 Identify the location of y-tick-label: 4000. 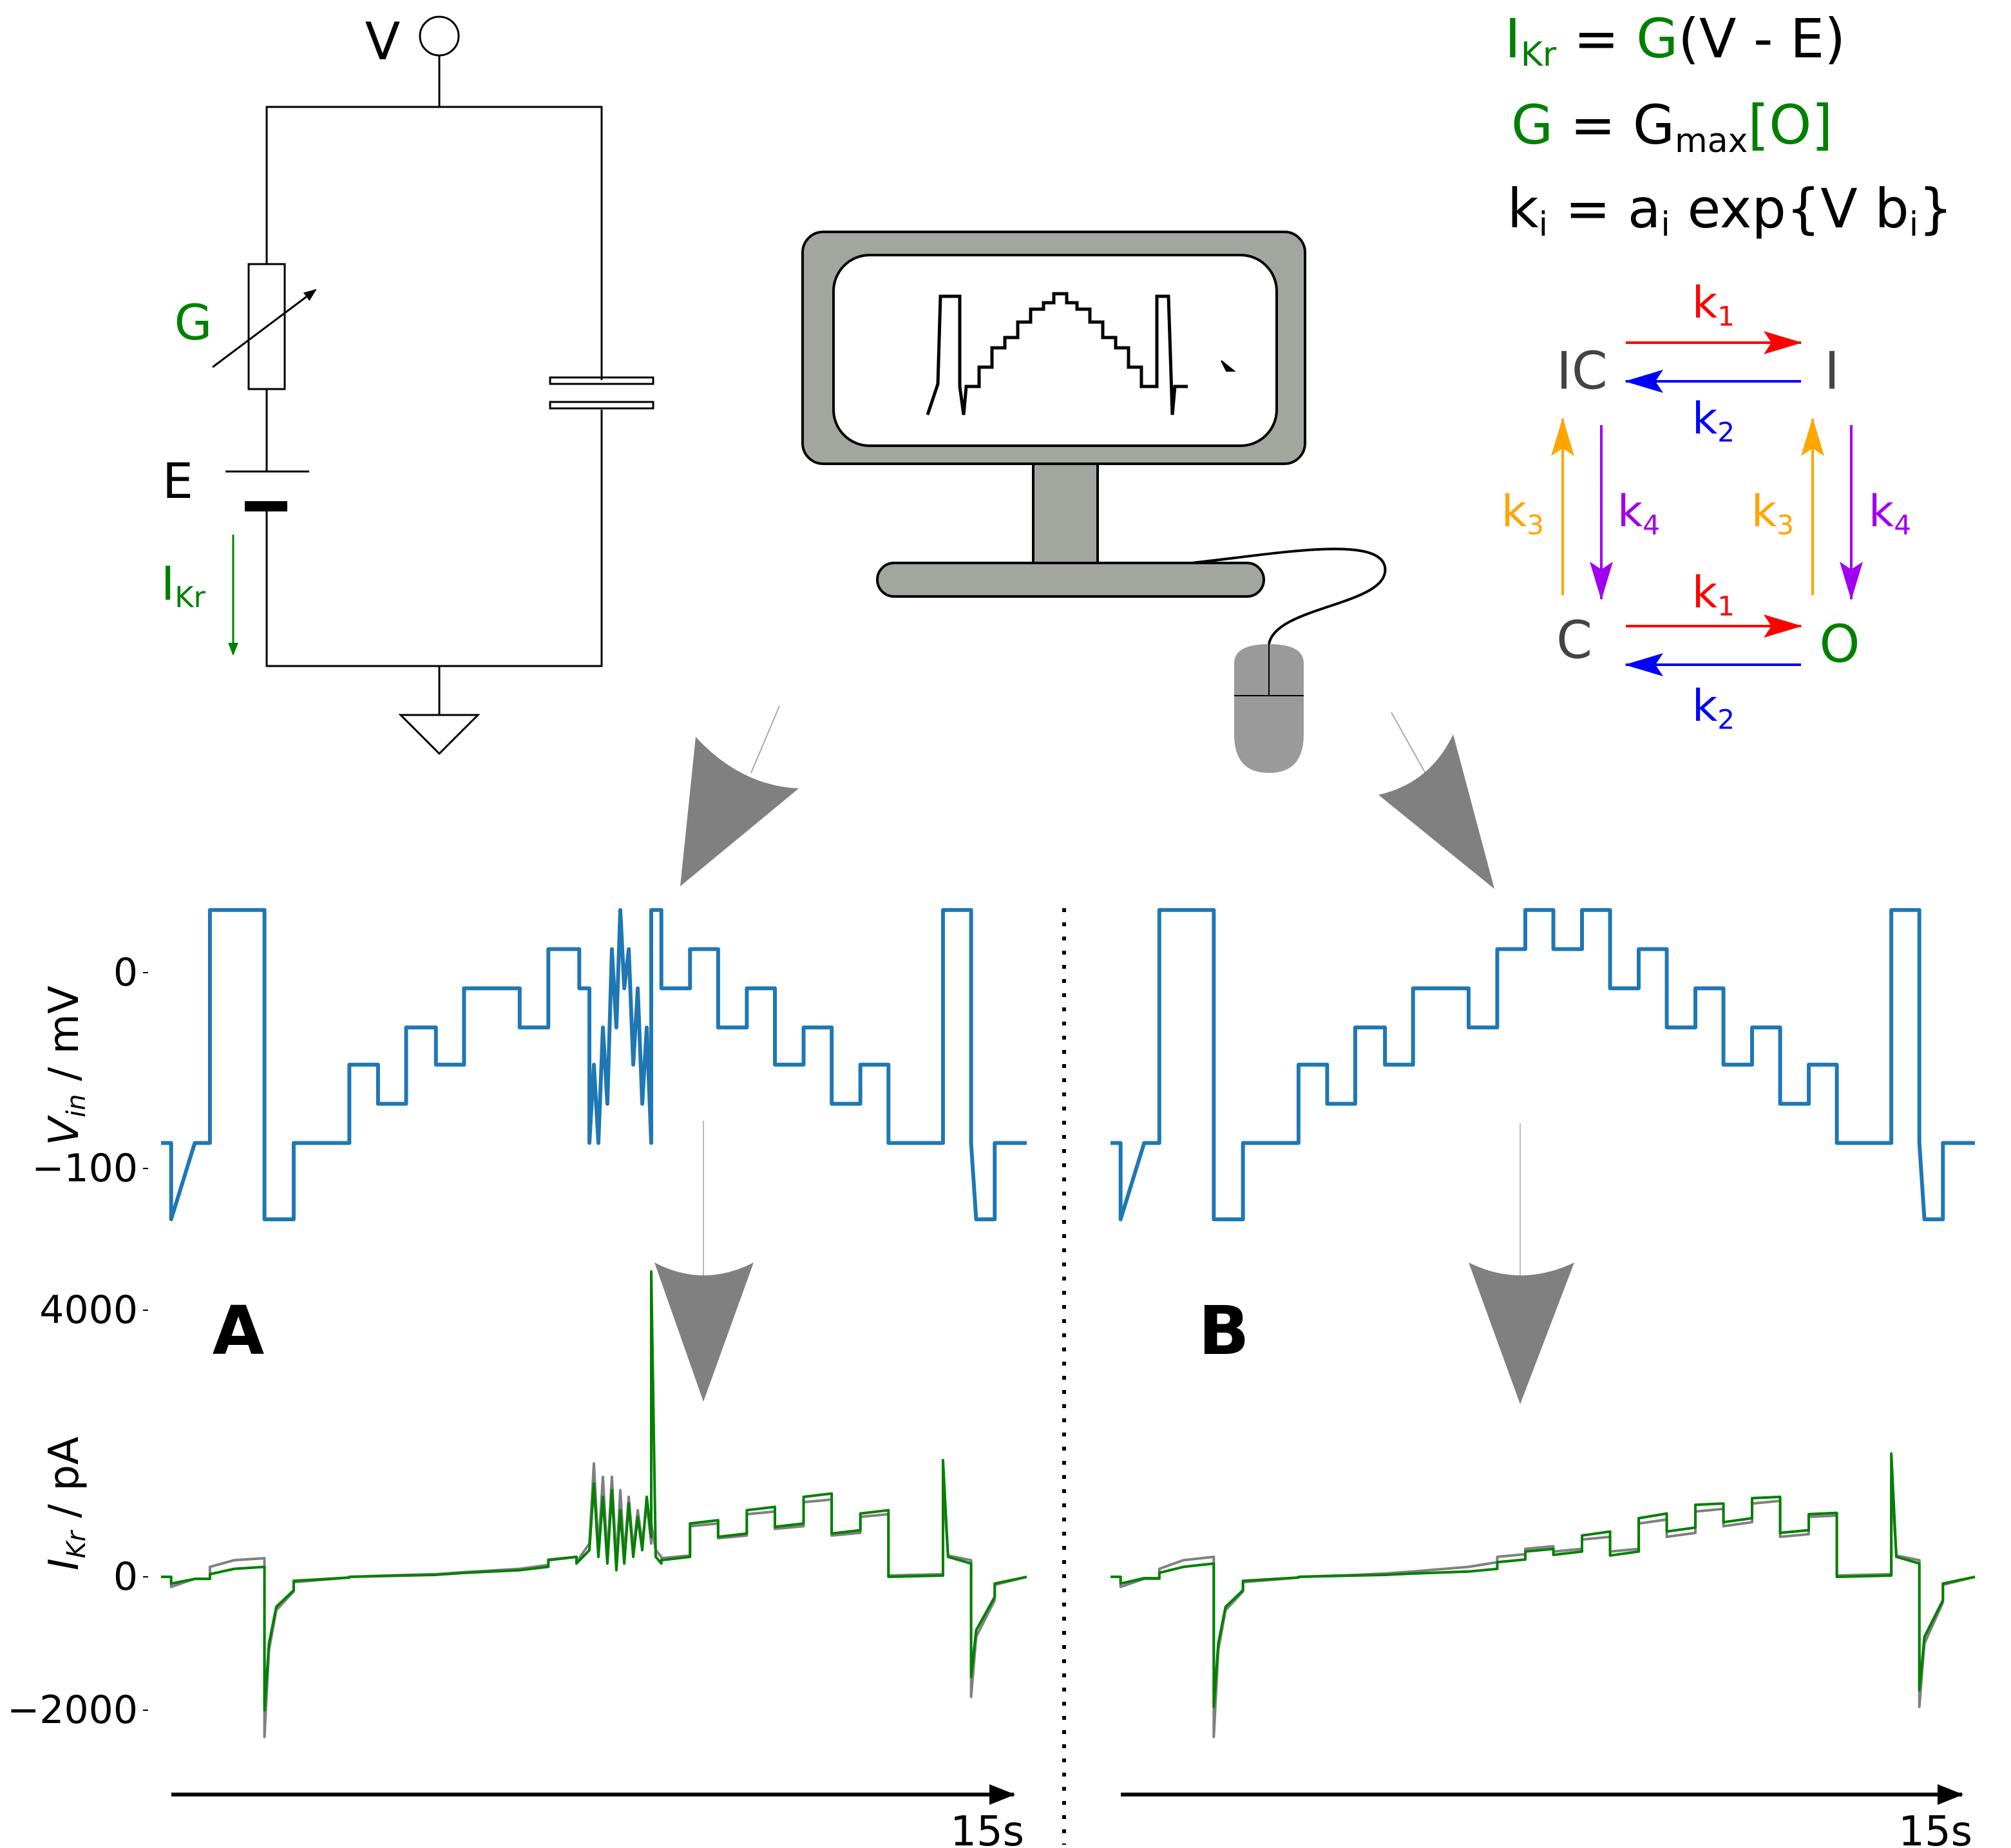
(89, 1310).